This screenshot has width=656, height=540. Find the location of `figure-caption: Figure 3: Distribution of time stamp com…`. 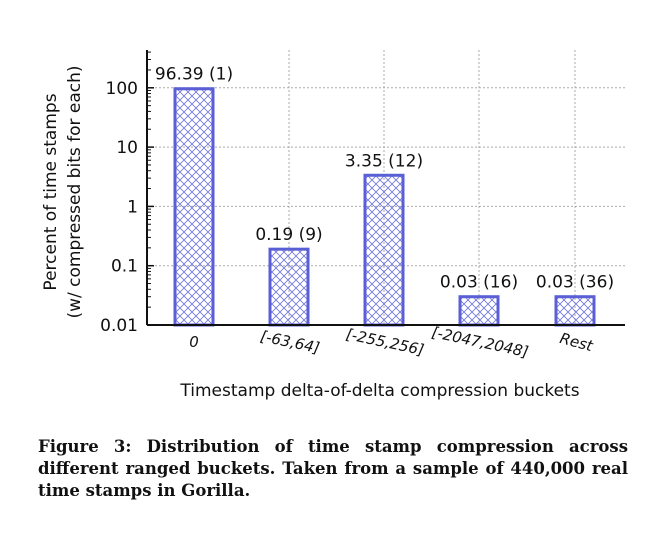

figure-caption: Figure 3: Distribution of time stamp com… is located at coordinates (333, 468).